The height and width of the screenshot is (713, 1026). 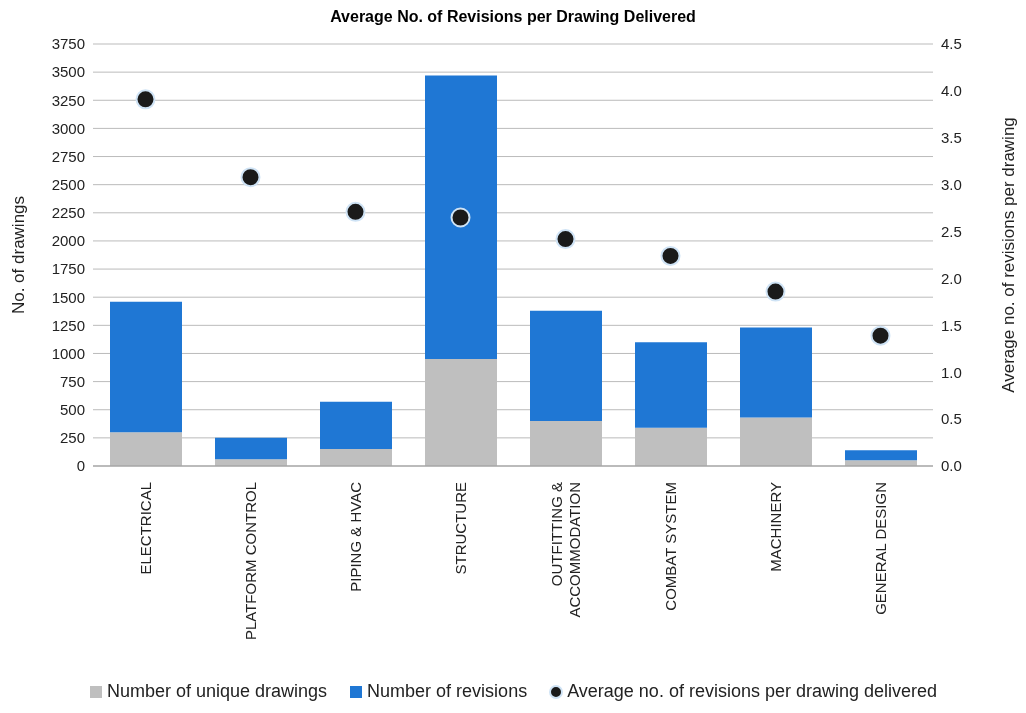 I want to click on y2-tick-label: 3.0, so click(x=951, y=184).